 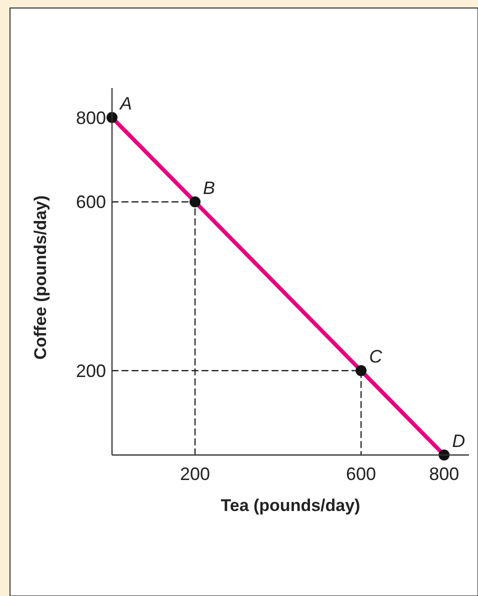 I want to click on x-tick-label: 800, so click(x=444, y=474).